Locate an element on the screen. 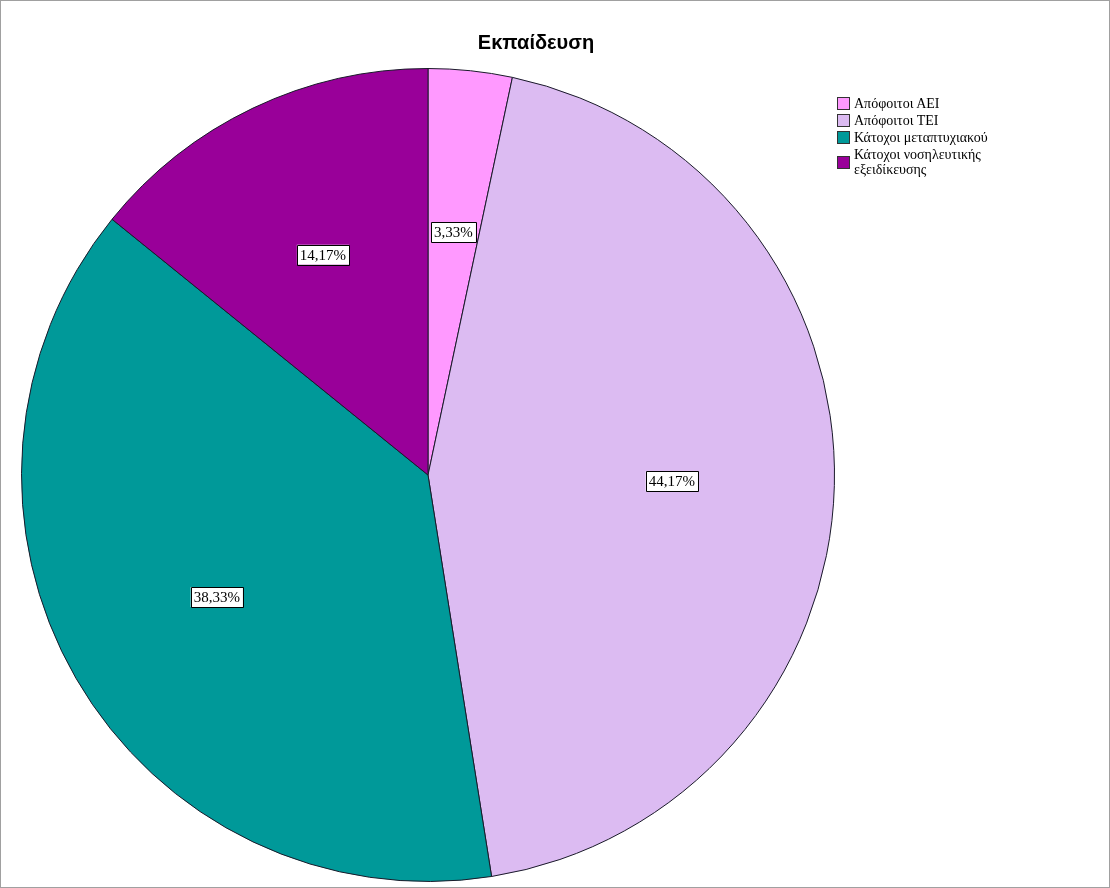  data-label: 14,17% is located at coordinates (323, 254).